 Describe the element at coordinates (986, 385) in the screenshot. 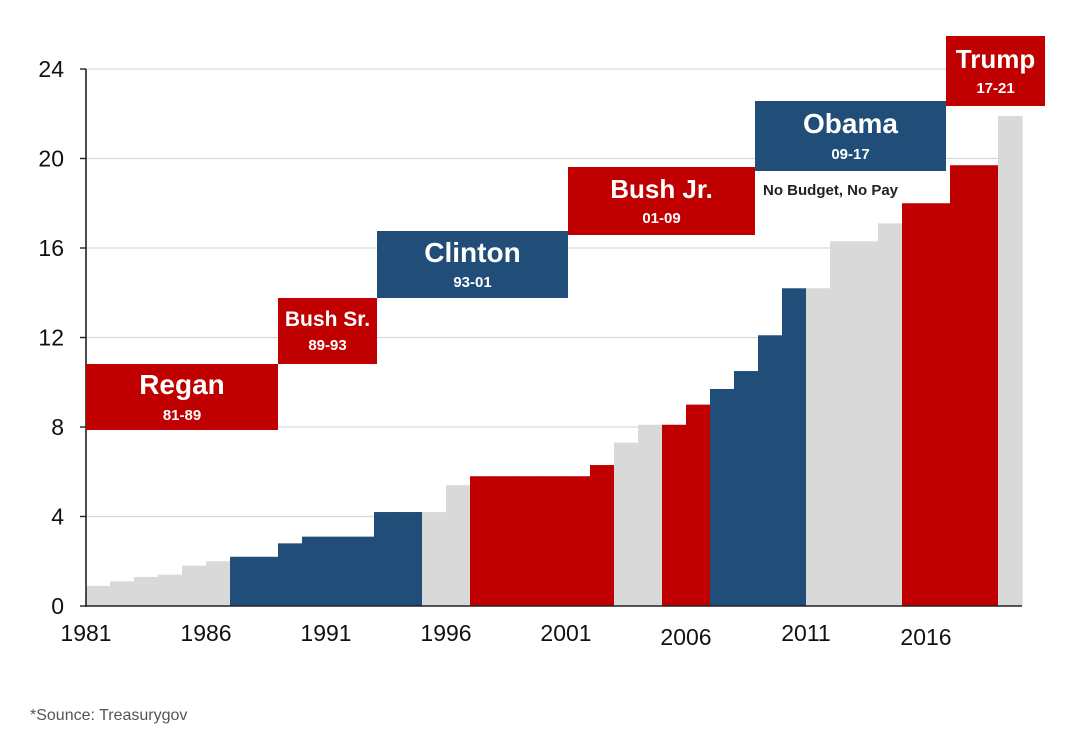

I see `bar-2018` at that location.